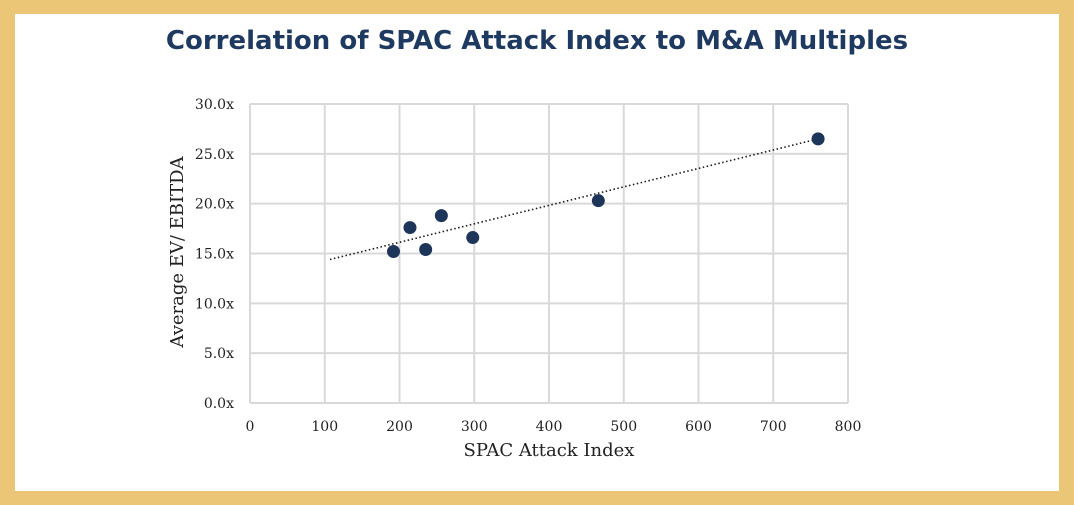 The height and width of the screenshot is (505, 1074). What do you see at coordinates (219, 404) in the screenshot?
I see `y-tick-label: 0.0x` at bounding box center [219, 404].